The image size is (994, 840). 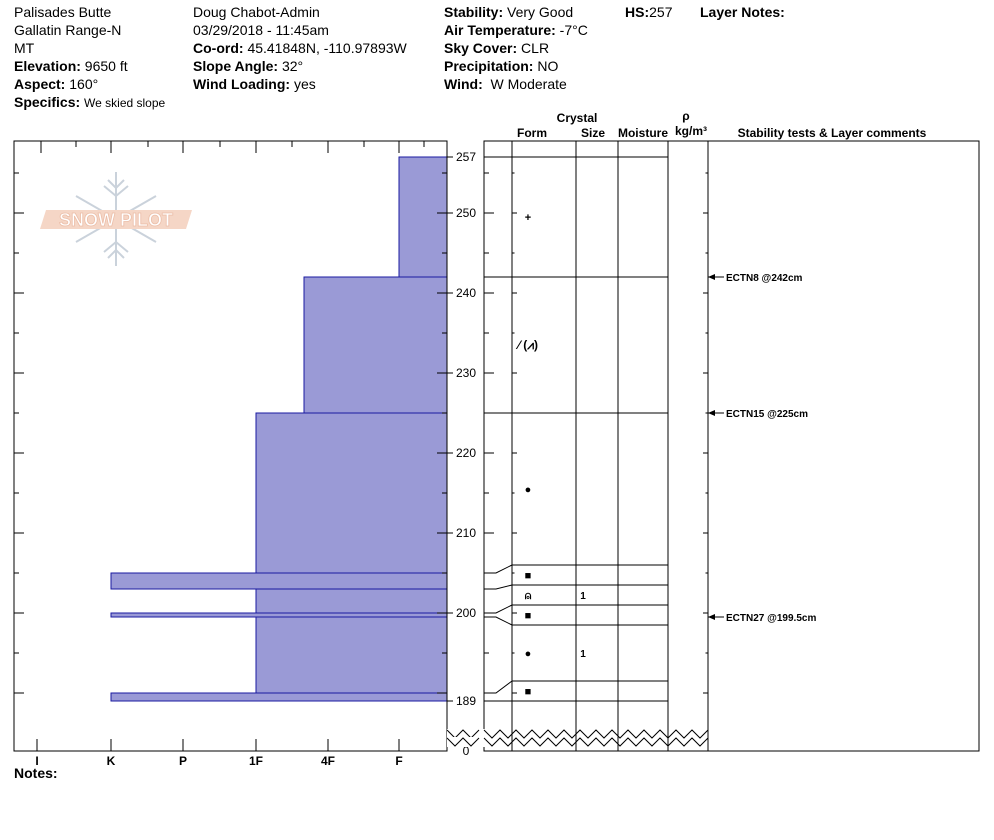 What do you see at coordinates (501, 66) in the screenshot?
I see `precipitation: Precipitation: NO` at bounding box center [501, 66].